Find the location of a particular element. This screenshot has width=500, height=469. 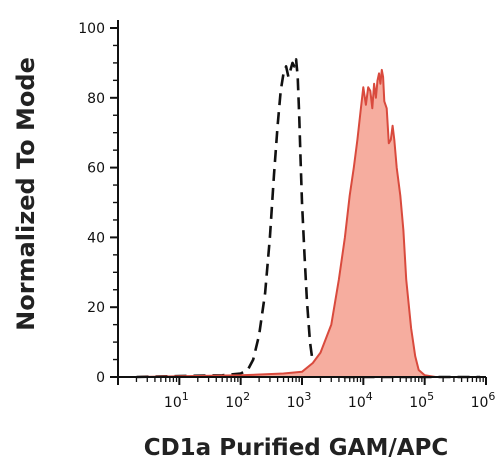

y-tick-label: 100 is located at coordinates (91, 29).